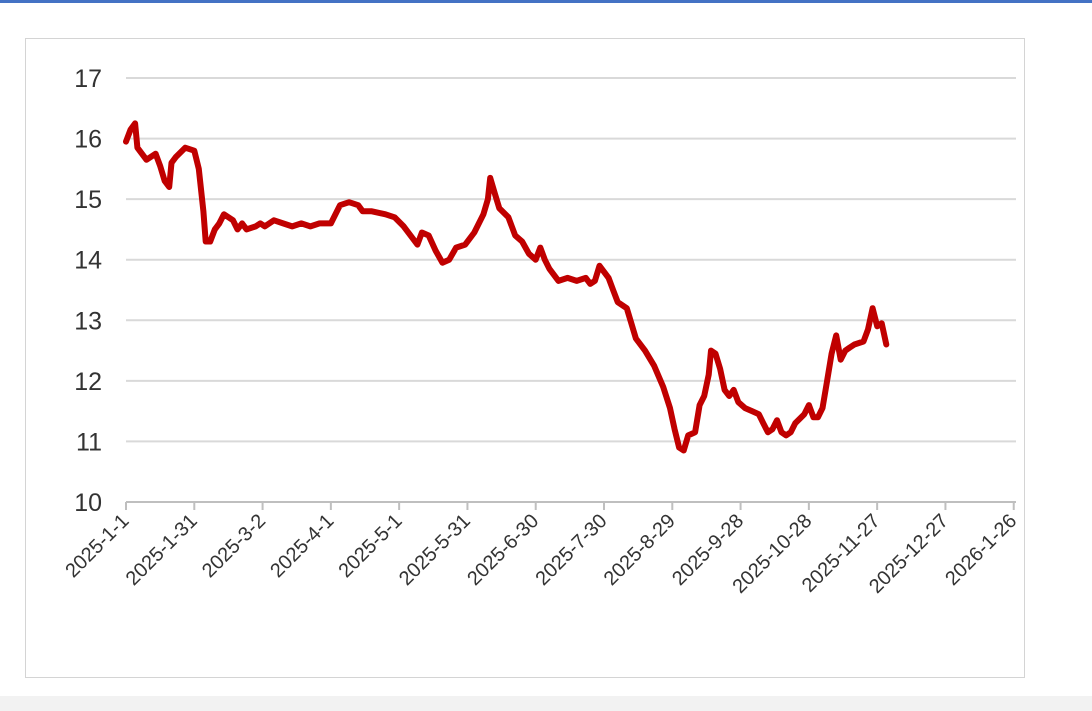 Image resolution: width=1092 pixels, height=711 pixels. Describe the element at coordinates (97, 546) in the screenshot. I see `x-tick-label: 2025-1-1` at that location.